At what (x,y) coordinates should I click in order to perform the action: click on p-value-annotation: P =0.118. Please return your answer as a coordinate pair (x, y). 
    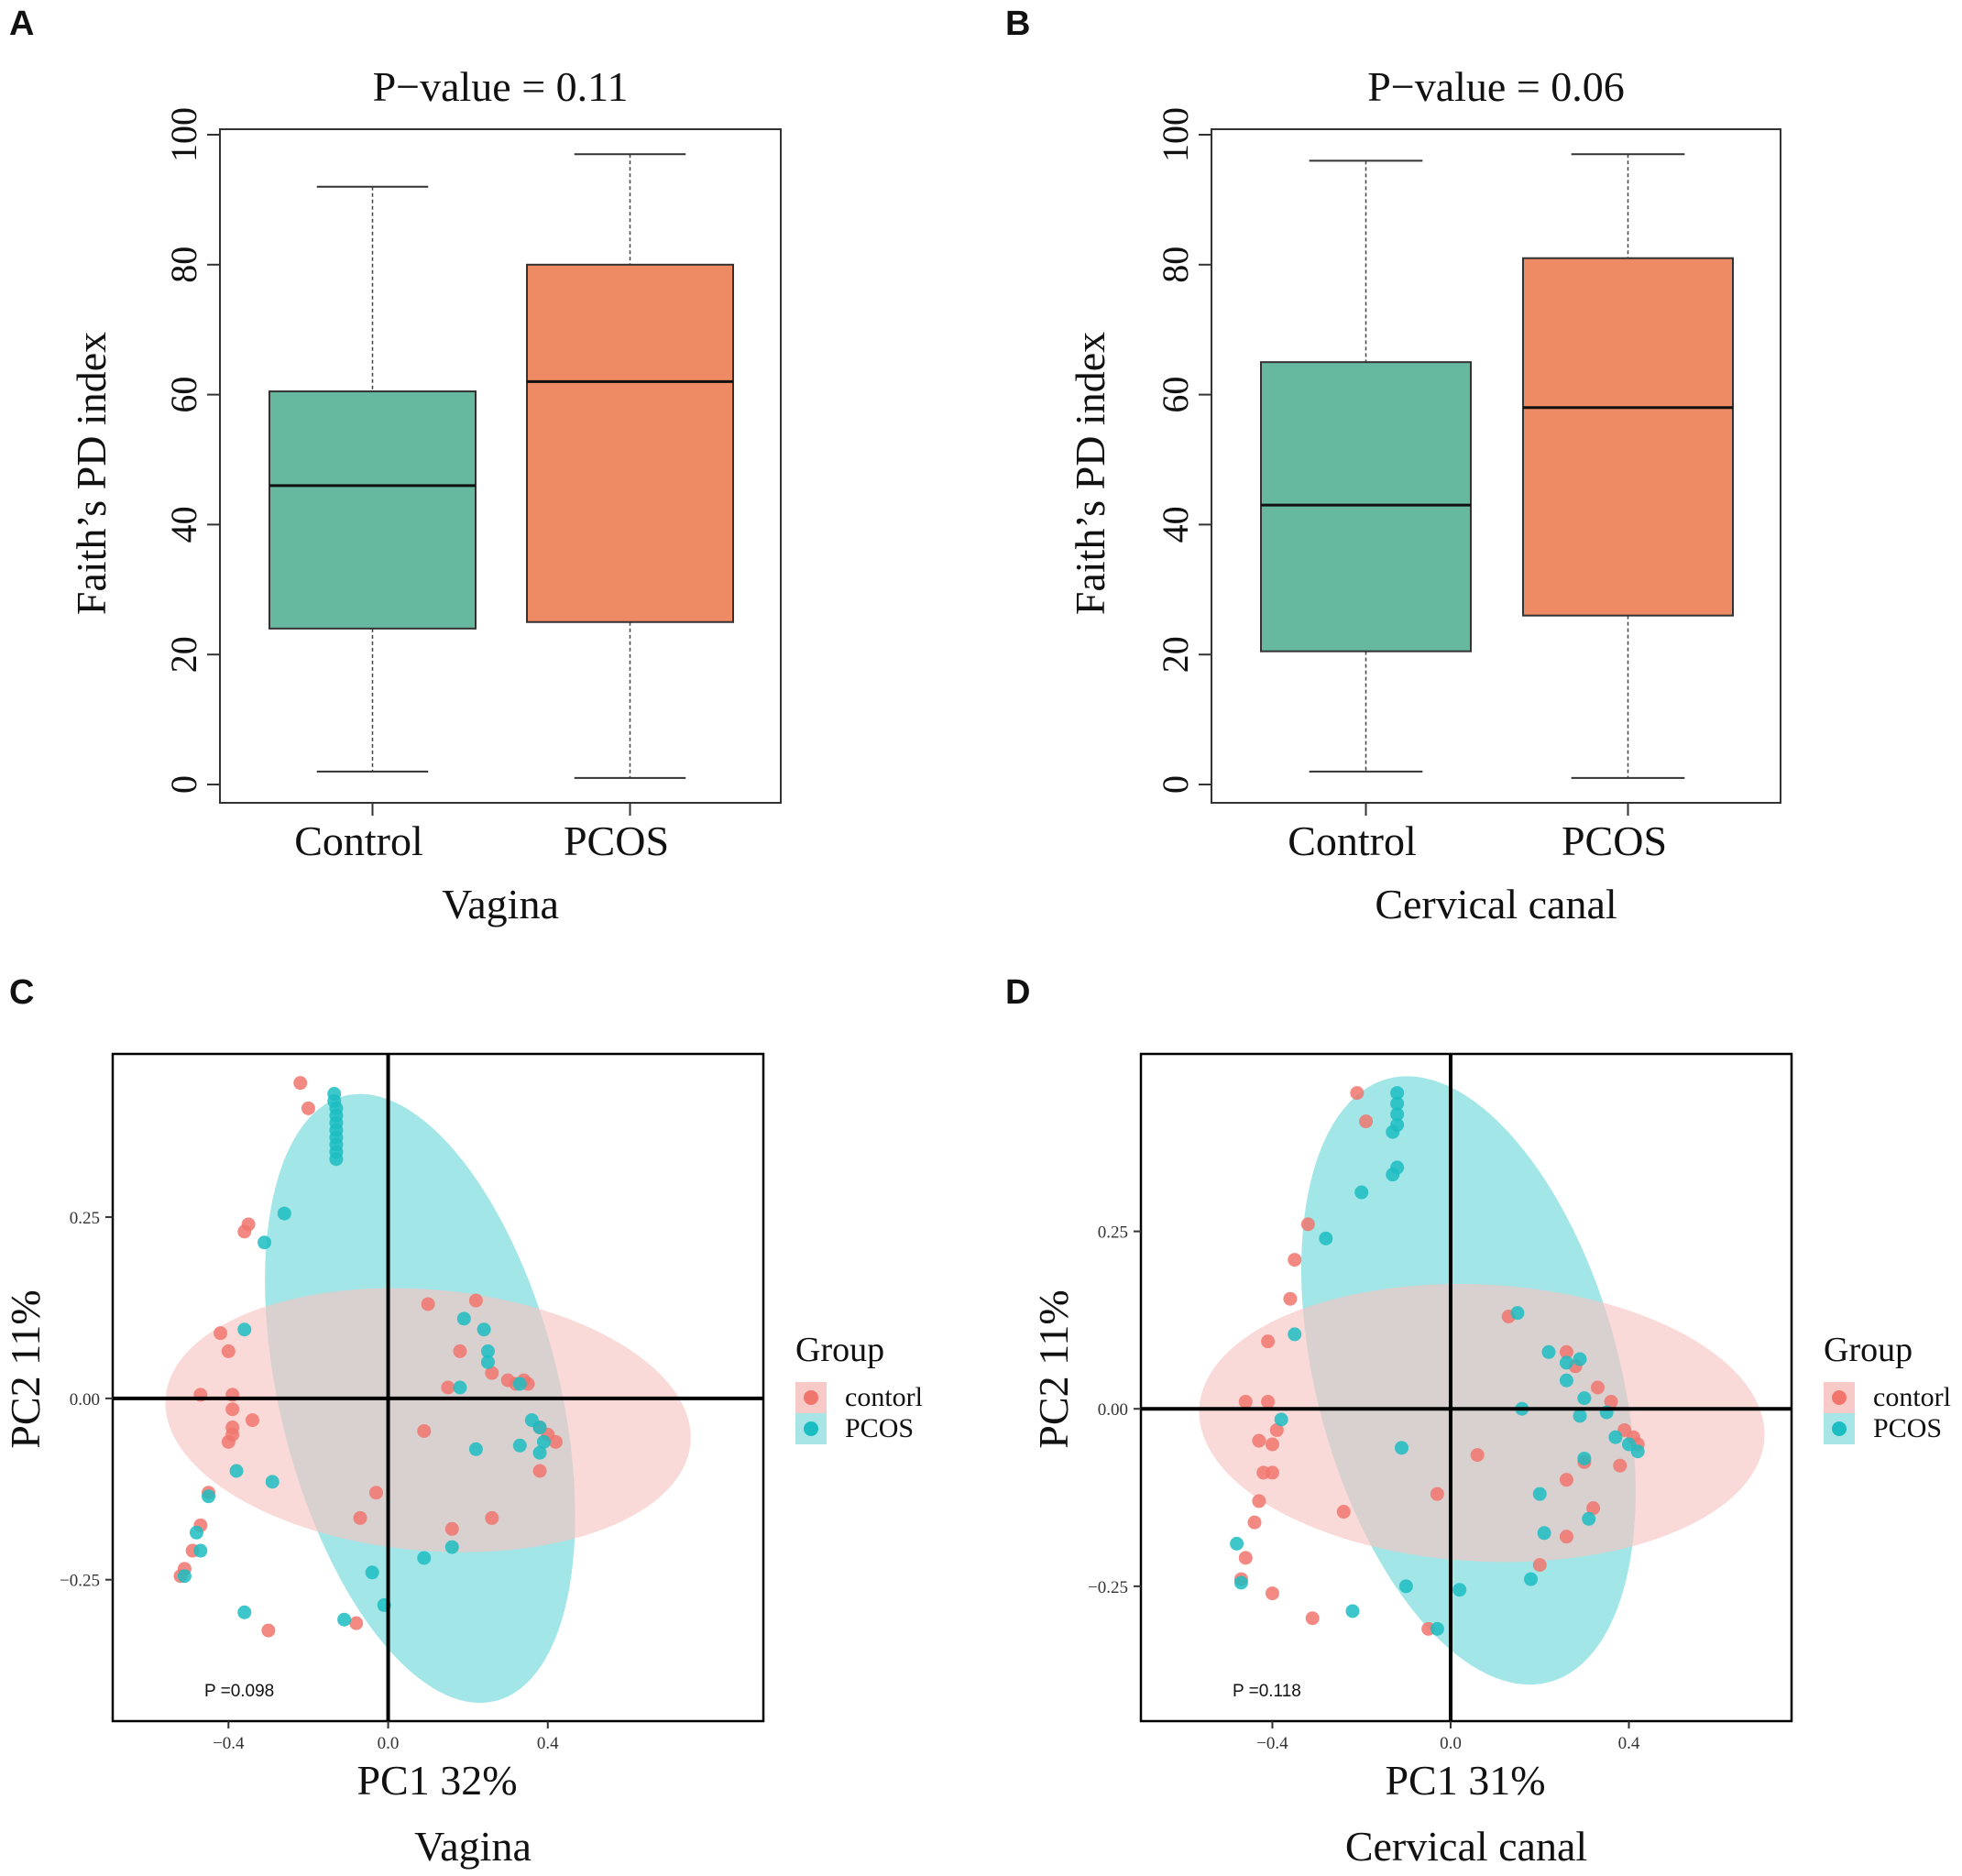
    Looking at the image, I should click on (1267, 1691).